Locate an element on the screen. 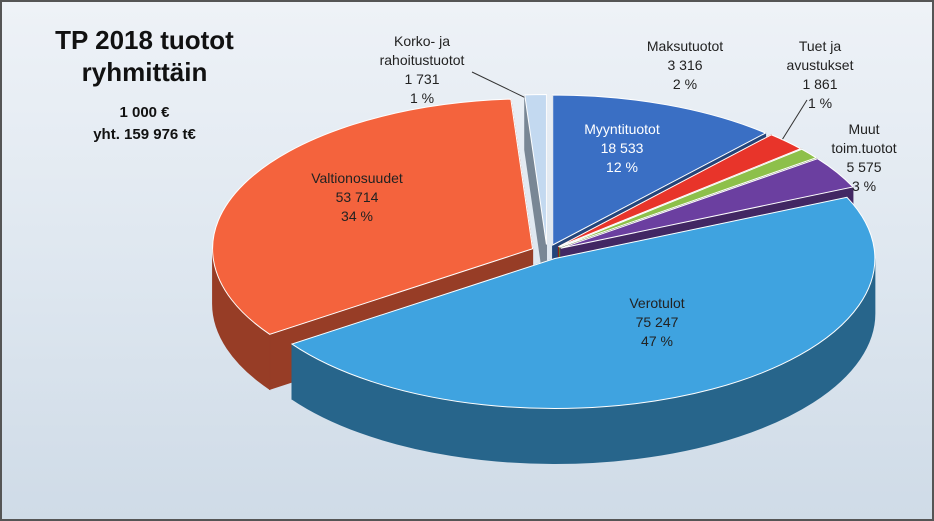  value-label: 1 861 is located at coordinates (820, 84).